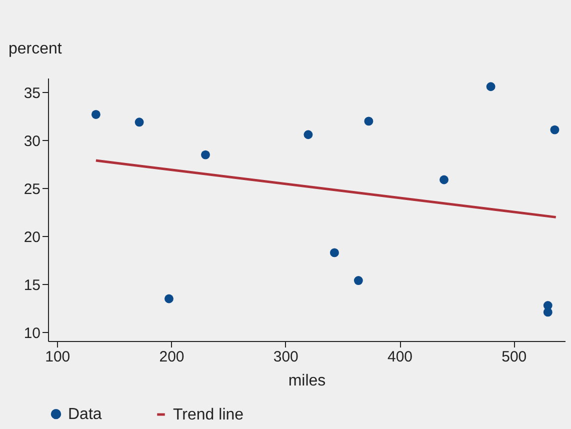 Image resolution: width=571 pixels, height=429 pixels. Describe the element at coordinates (32, 237) in the screenshot. I see `y-tick-label: 20` at that location.